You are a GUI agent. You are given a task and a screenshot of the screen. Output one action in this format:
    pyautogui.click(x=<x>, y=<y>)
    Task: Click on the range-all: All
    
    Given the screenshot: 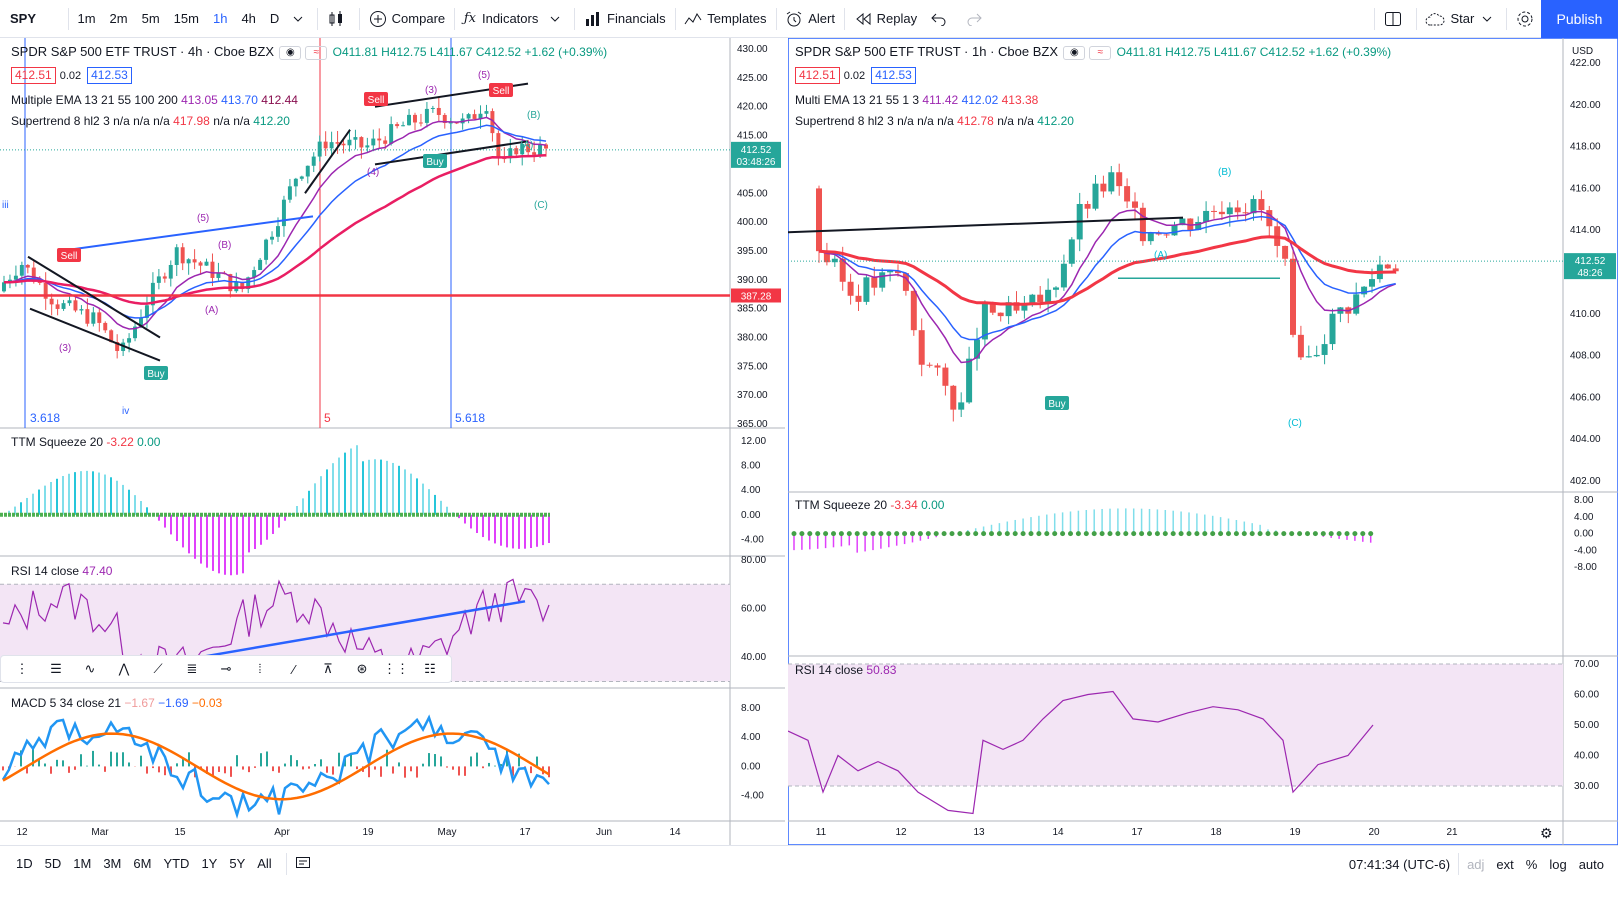 What is the action you would take?
    pyautogui.click(x=264, y=863)
    